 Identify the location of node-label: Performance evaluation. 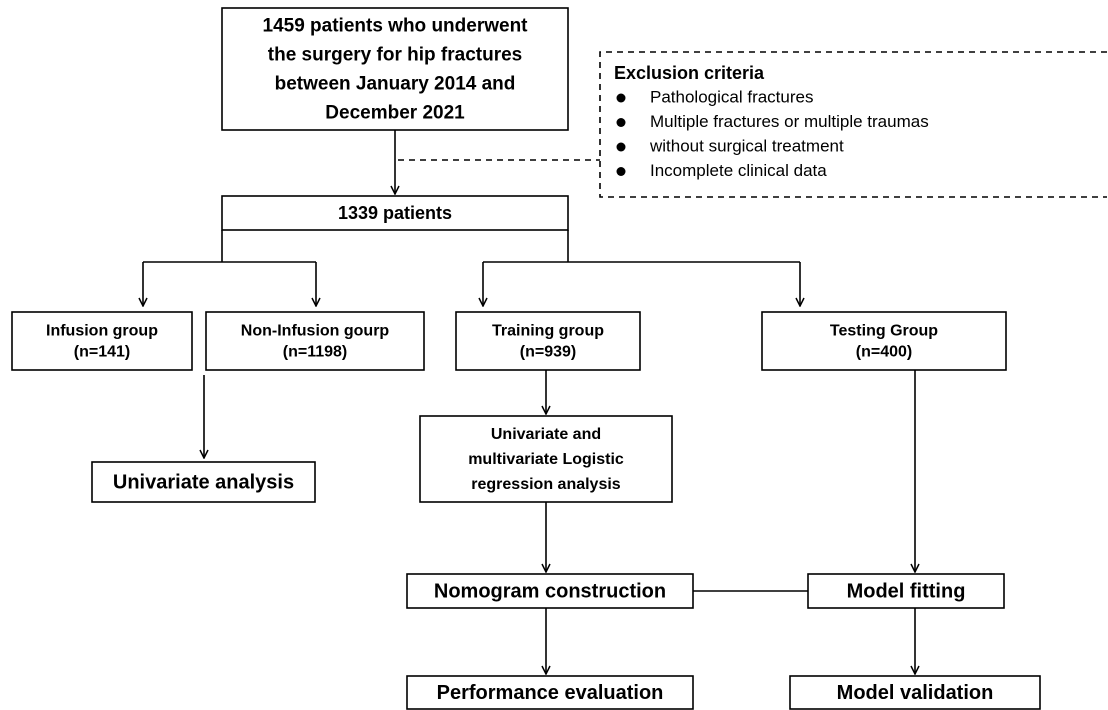
(550, 693).